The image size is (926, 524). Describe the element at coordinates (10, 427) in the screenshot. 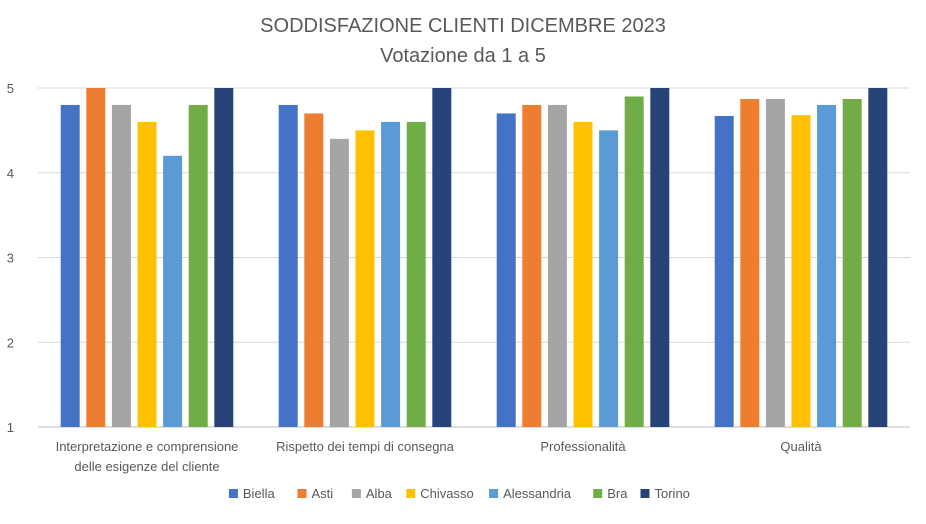

I see `y-tick-label: 1` at that location.